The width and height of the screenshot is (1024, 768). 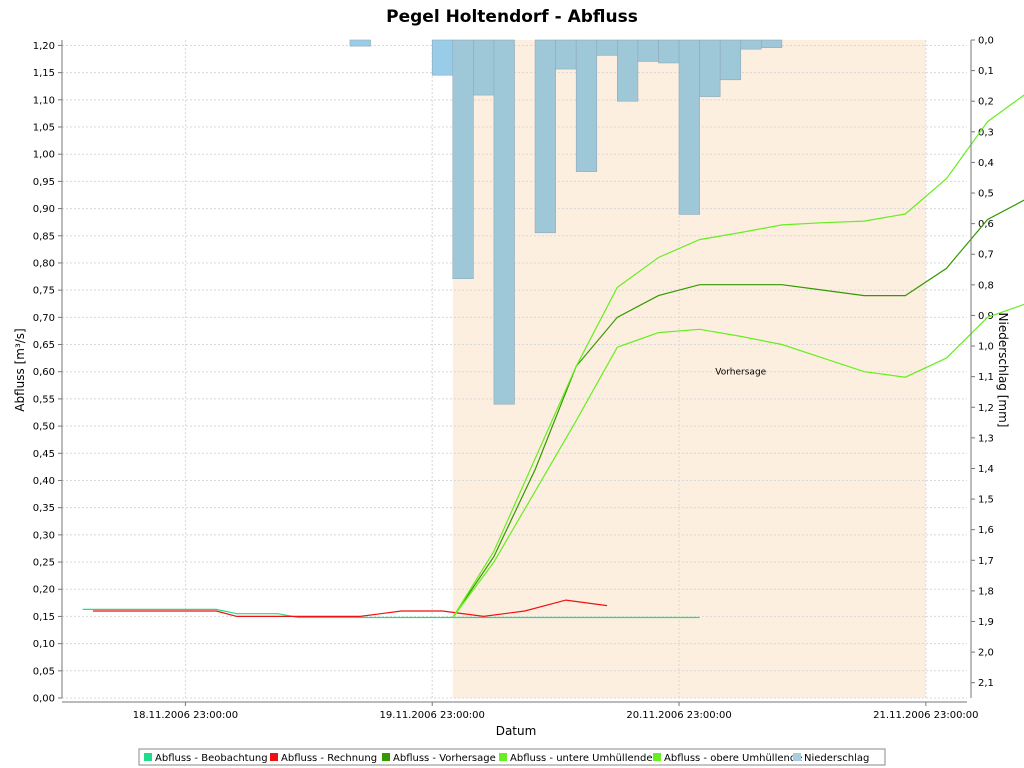 I want to click on x-tick-label: 18.11.2006 23:00:00, so click(x=185, y=715).